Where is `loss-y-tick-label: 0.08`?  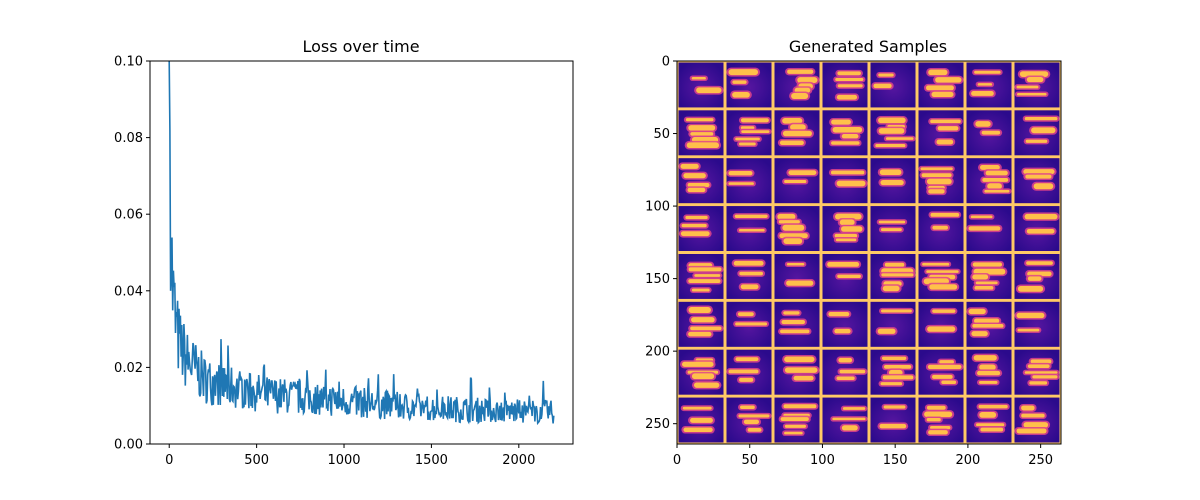
loss-y-tick-label: 0.08 is located at coordinates (128, 138).